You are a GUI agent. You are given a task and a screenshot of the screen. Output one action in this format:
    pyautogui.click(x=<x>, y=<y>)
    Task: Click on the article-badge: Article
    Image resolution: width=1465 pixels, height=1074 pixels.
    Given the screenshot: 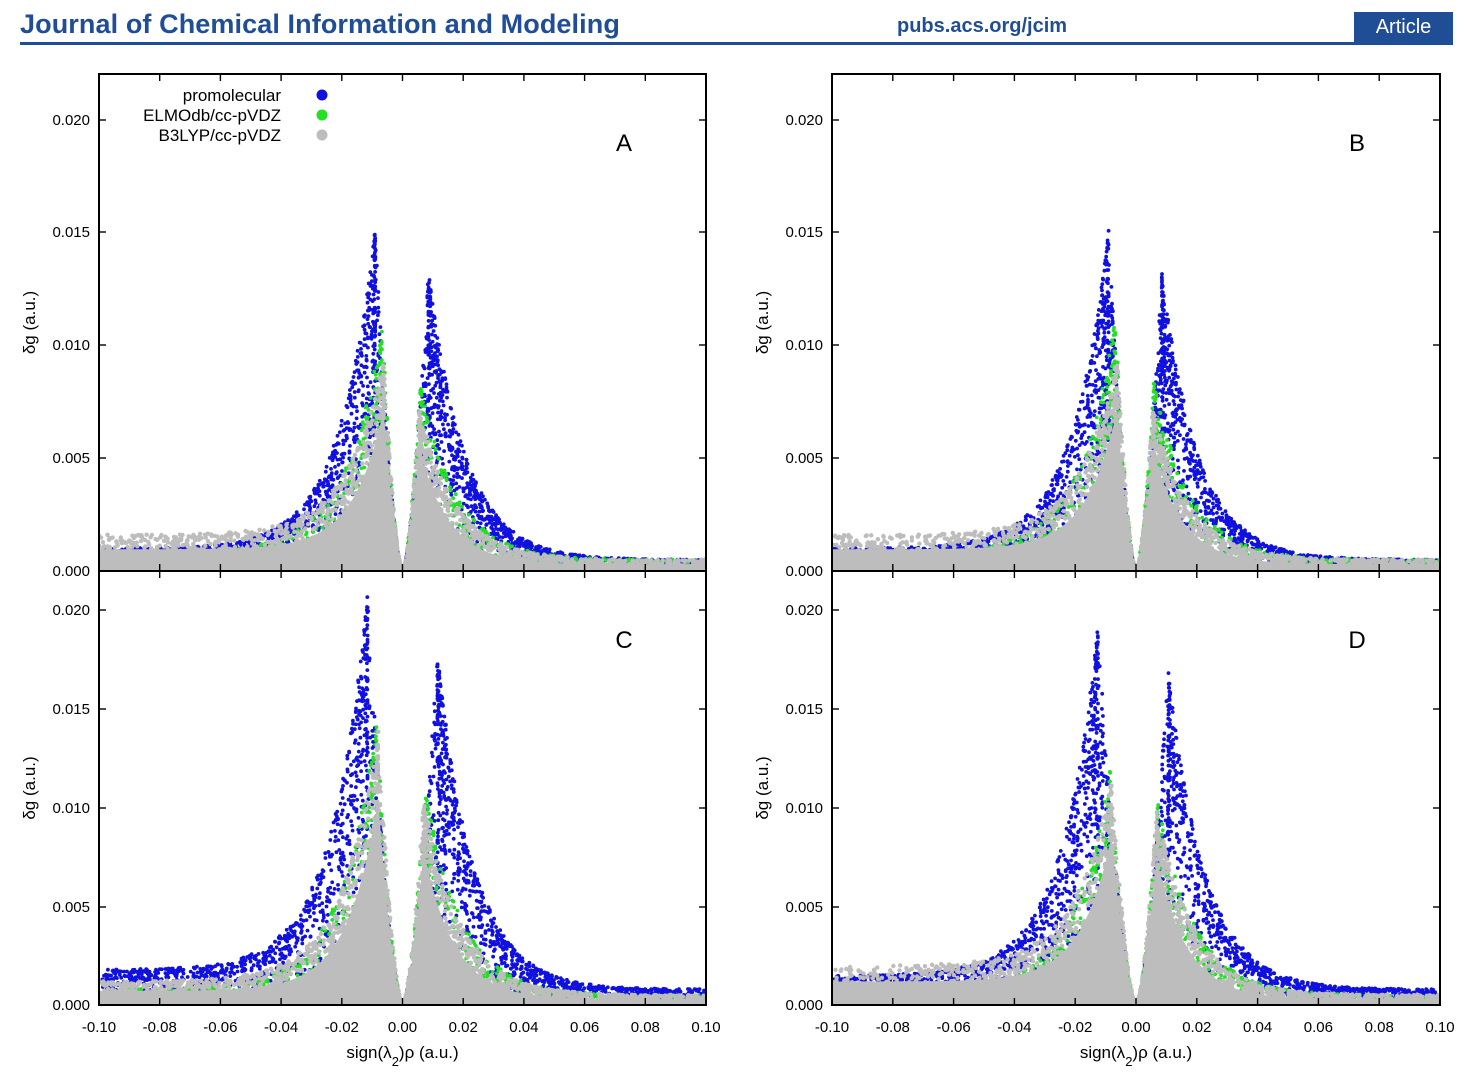 What is the action you would take?
    pyautogui.click(x=1403, y=27)
    